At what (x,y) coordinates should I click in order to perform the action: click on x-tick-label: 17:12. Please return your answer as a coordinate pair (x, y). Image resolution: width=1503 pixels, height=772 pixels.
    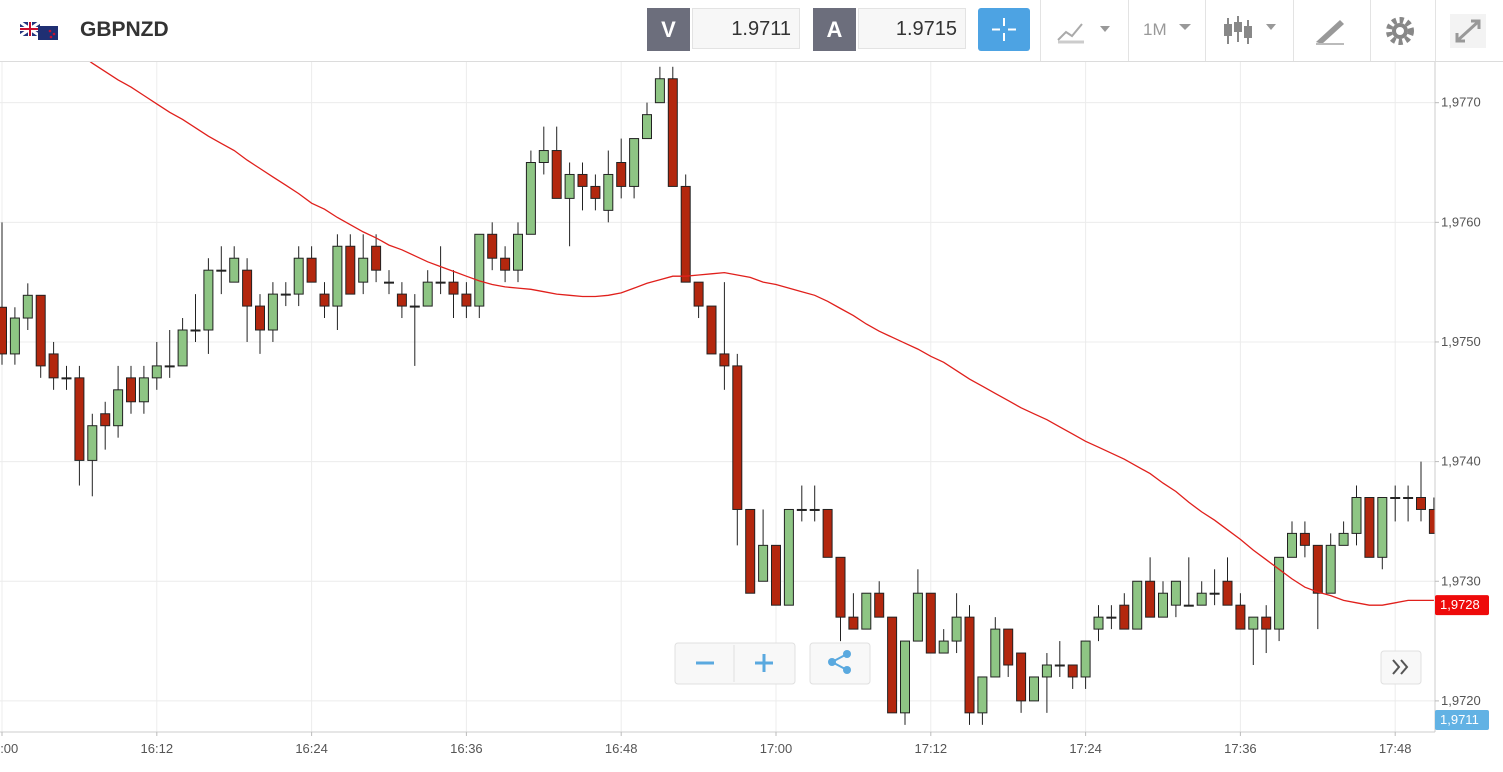
    Looking at the image, I should click on (931, 748).